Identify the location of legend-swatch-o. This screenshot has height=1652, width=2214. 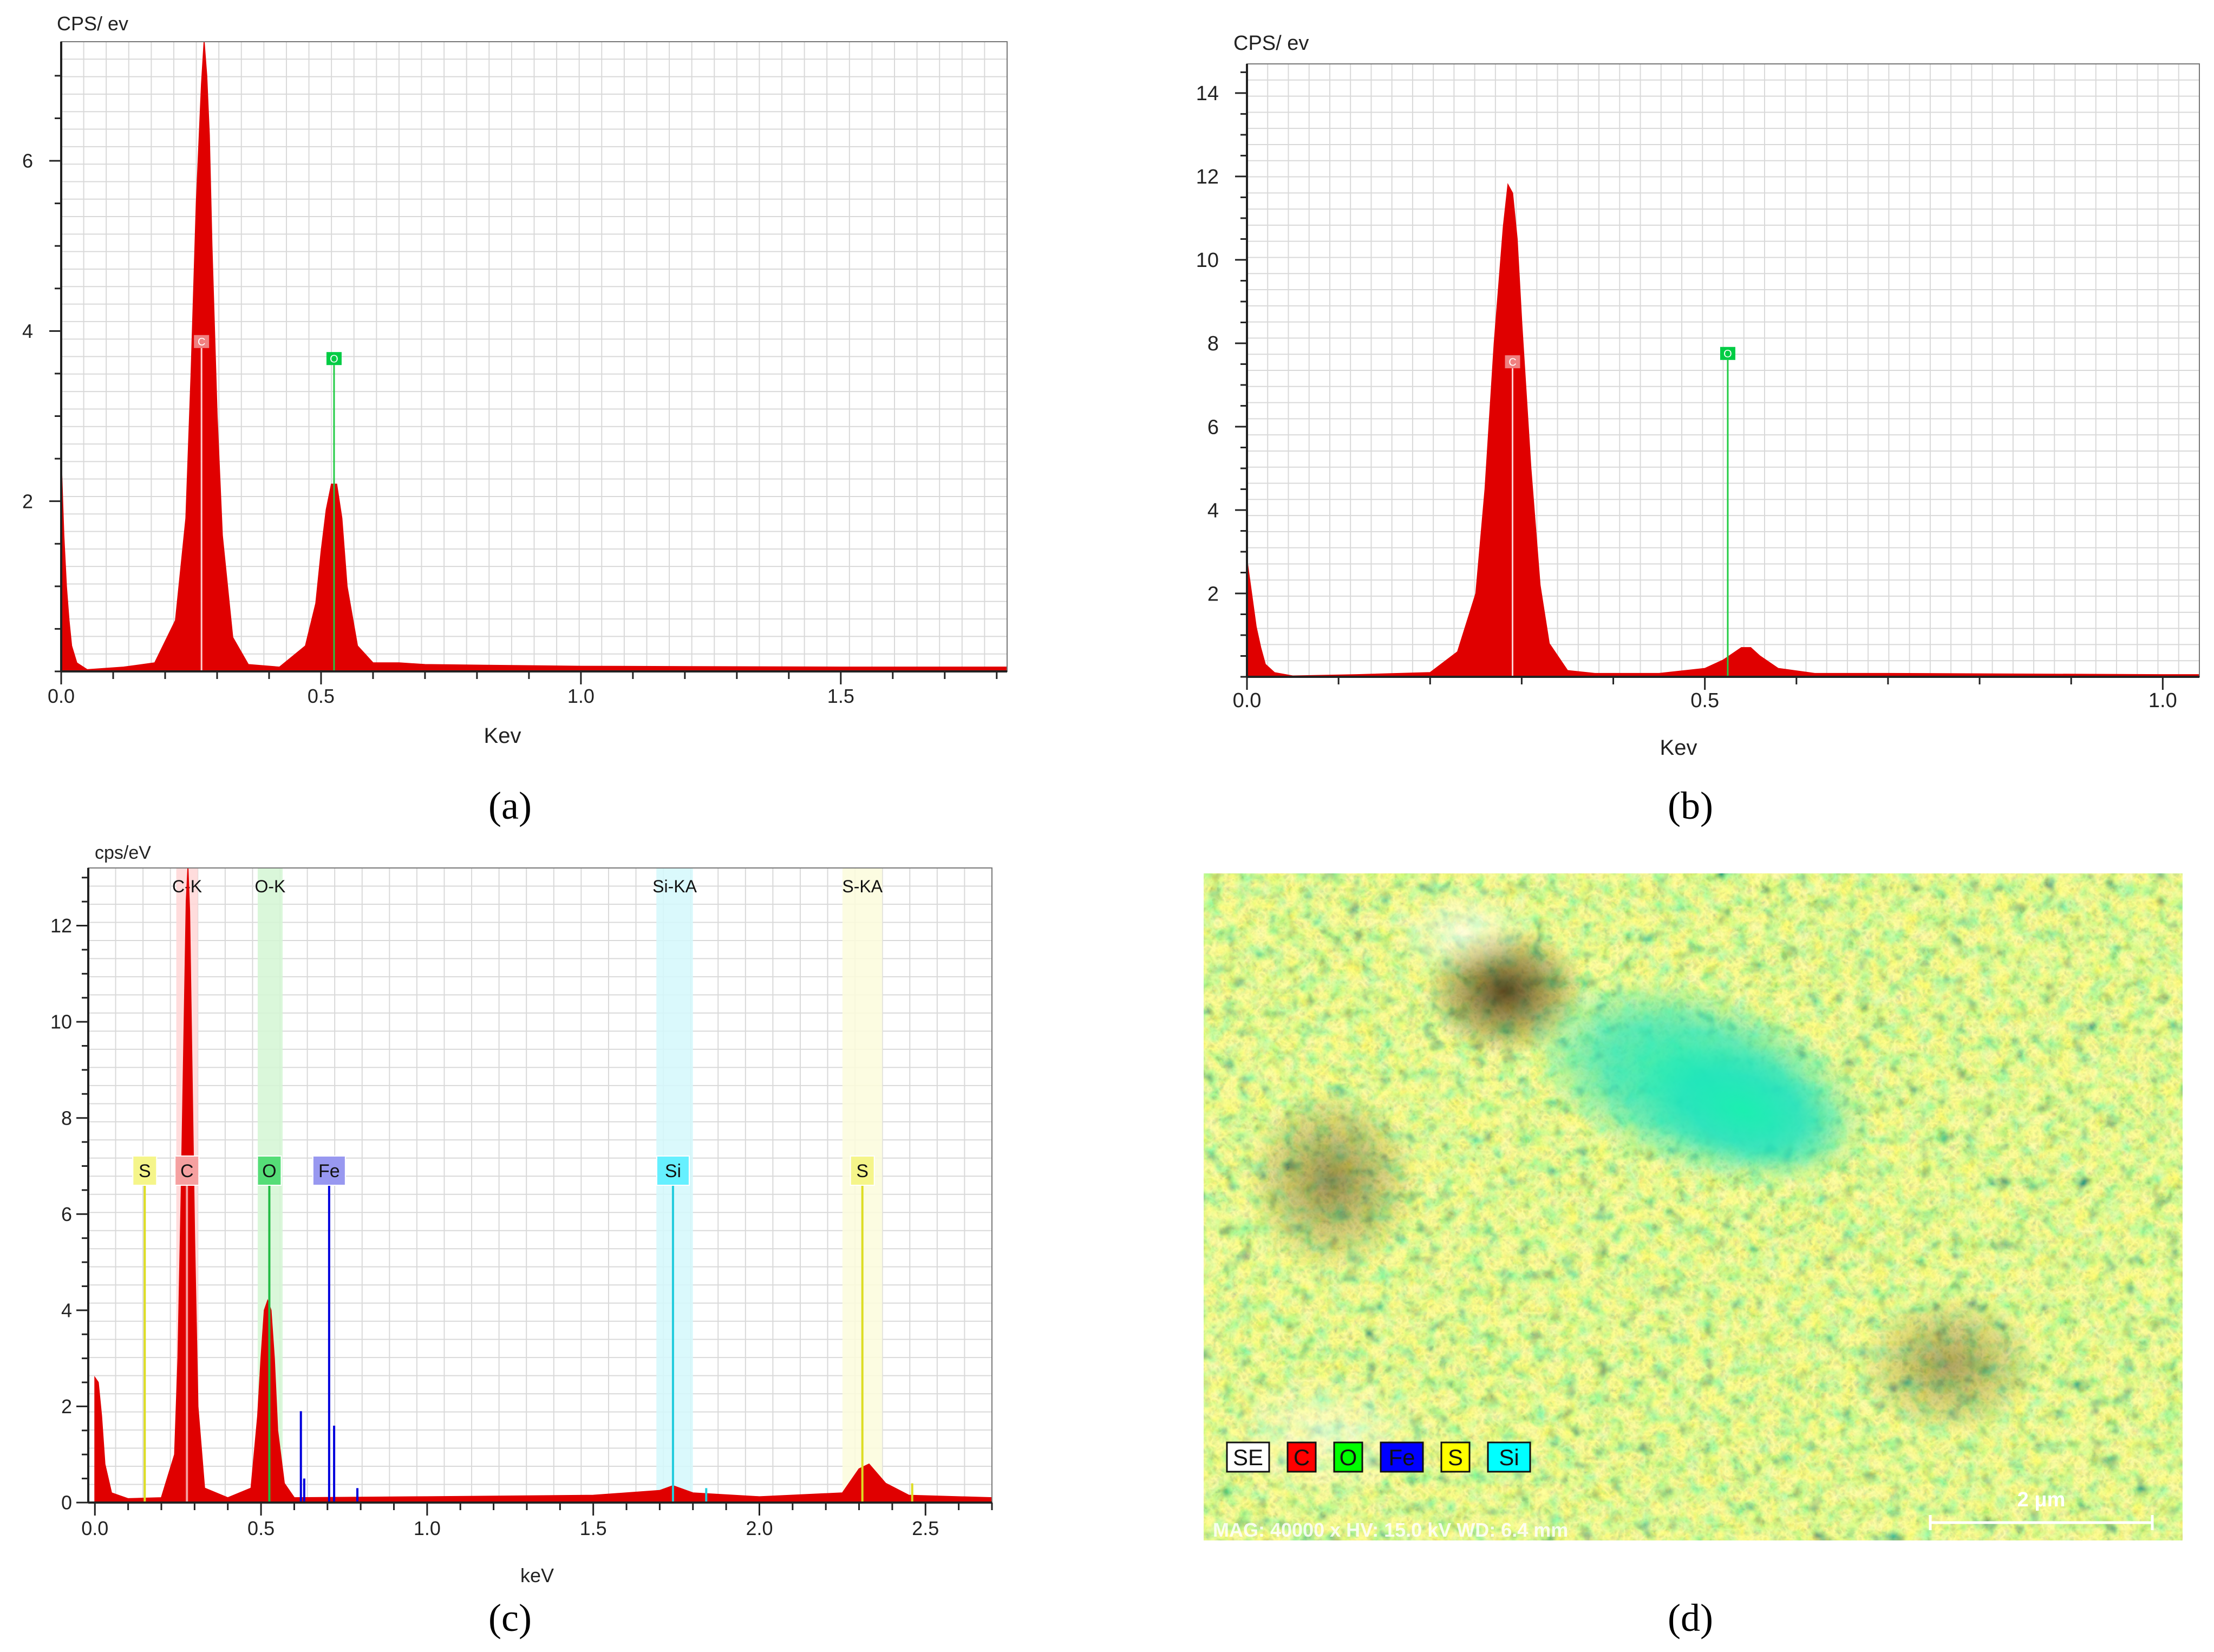
(1348, 1457).